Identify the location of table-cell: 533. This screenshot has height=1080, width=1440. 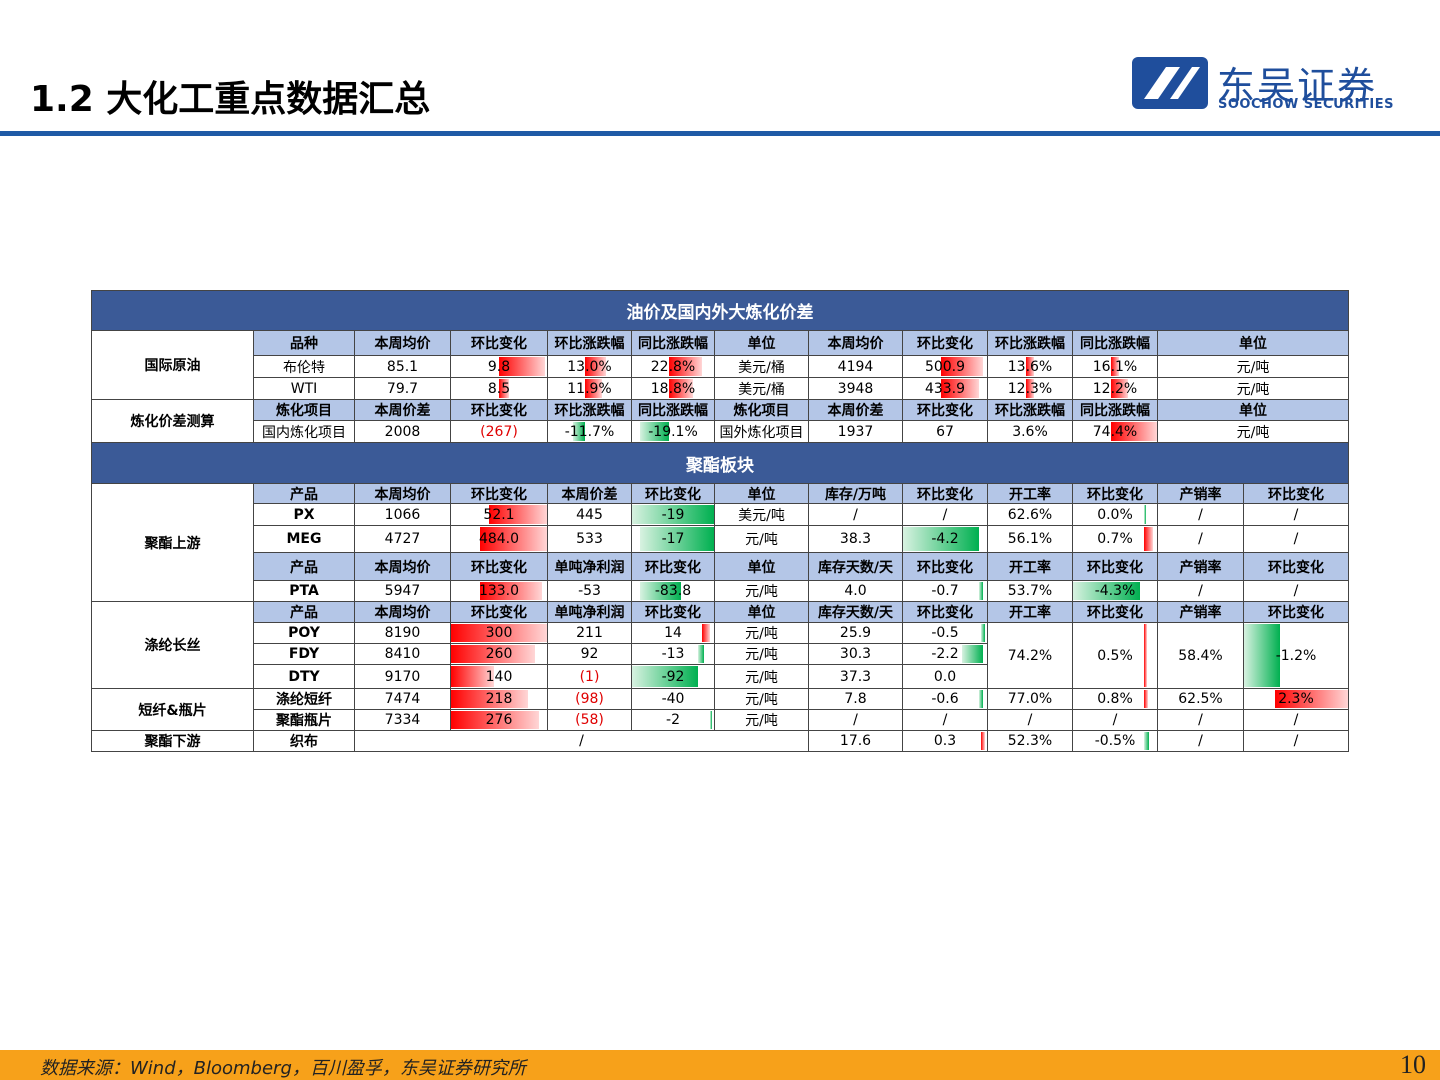
(590, 539).